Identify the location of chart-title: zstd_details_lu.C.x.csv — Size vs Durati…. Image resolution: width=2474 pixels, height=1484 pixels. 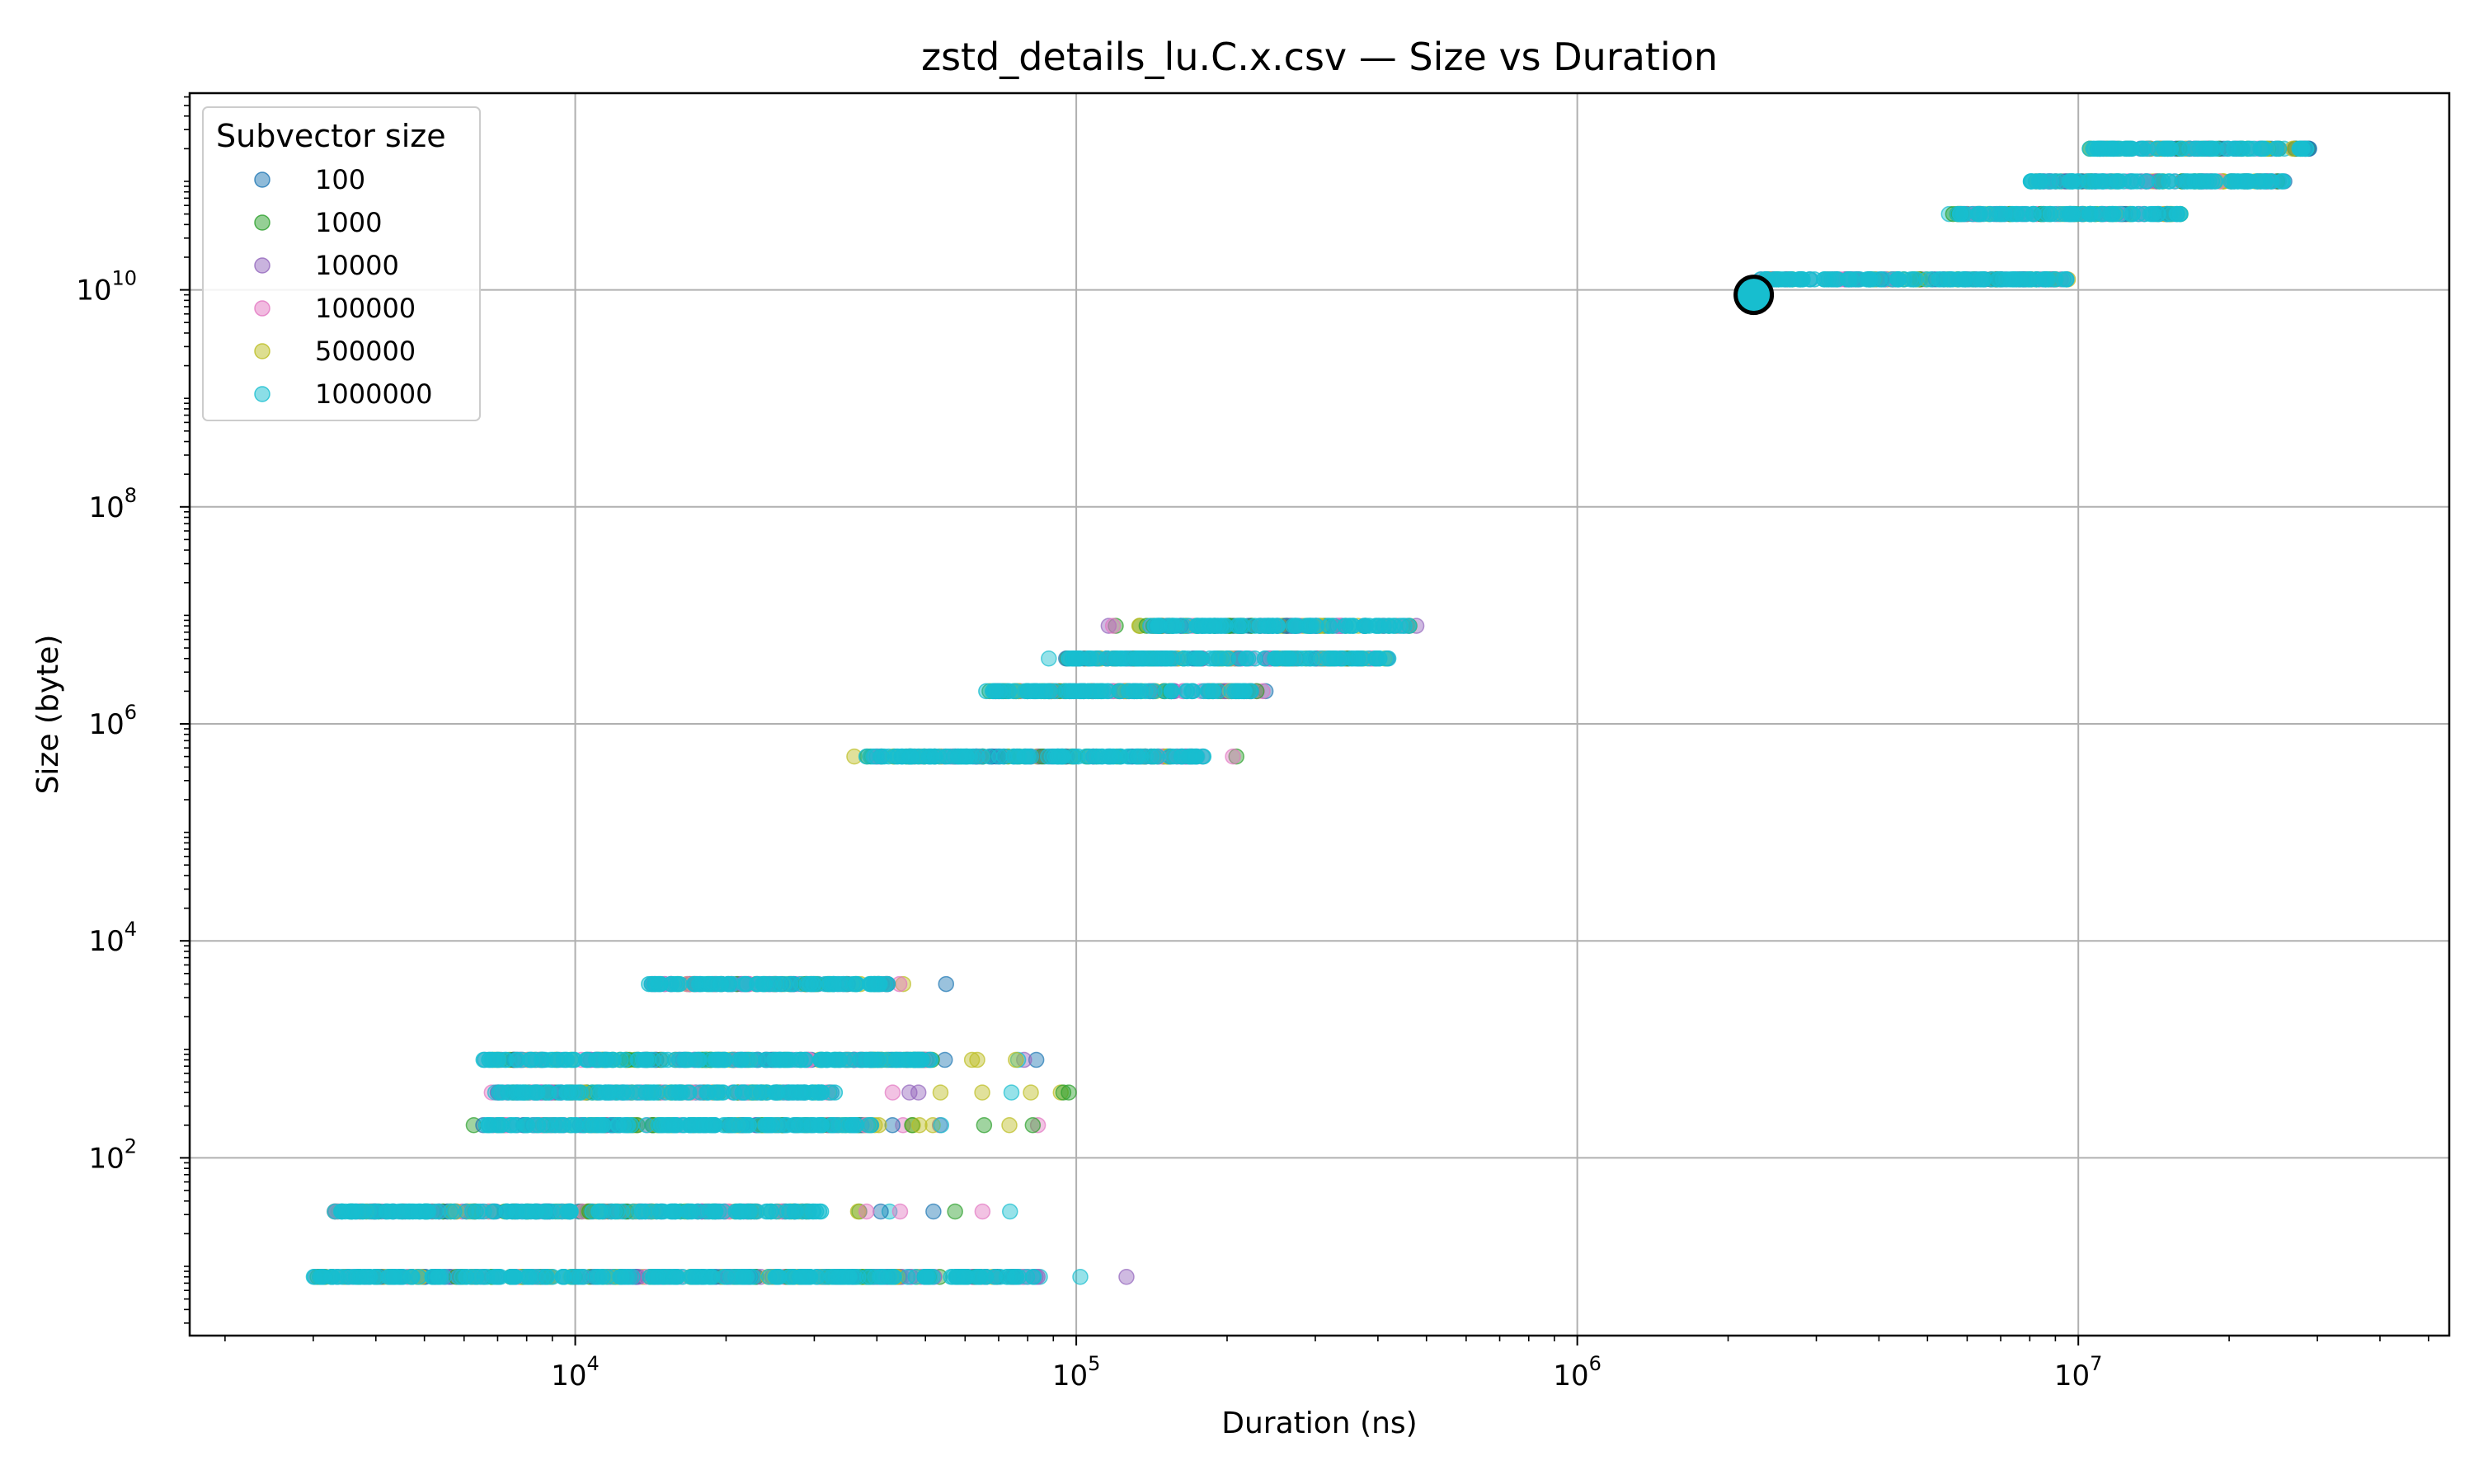
(1319, 57).